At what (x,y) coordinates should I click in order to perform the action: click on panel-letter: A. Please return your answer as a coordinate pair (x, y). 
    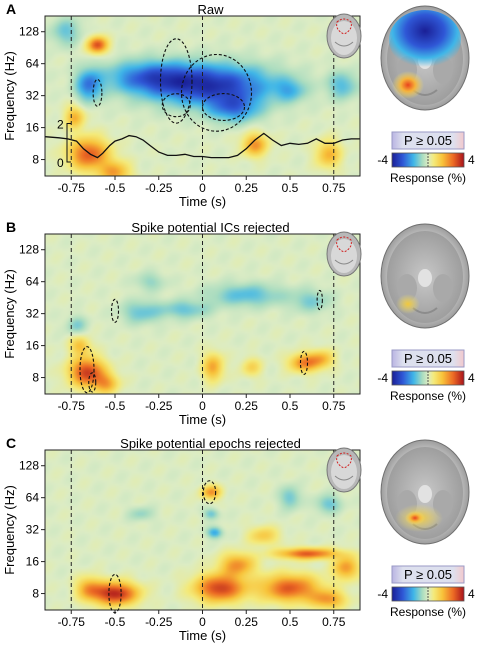
    Looking at the image, I should click on (11, 9).